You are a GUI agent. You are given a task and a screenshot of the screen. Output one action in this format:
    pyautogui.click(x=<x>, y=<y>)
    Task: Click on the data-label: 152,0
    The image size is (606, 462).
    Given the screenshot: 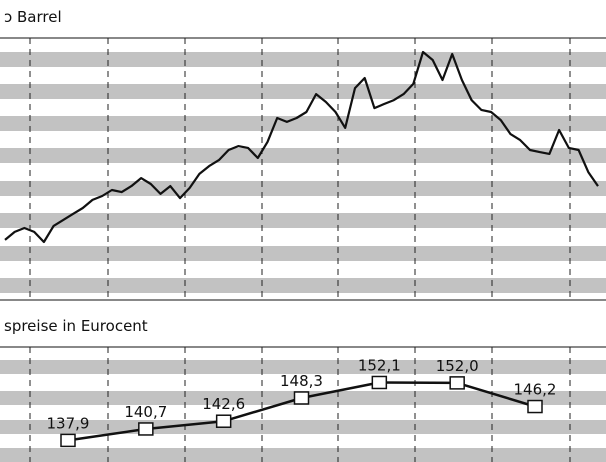 What is the action you would take?
    pyautogui.click(x=457, y=366)
    